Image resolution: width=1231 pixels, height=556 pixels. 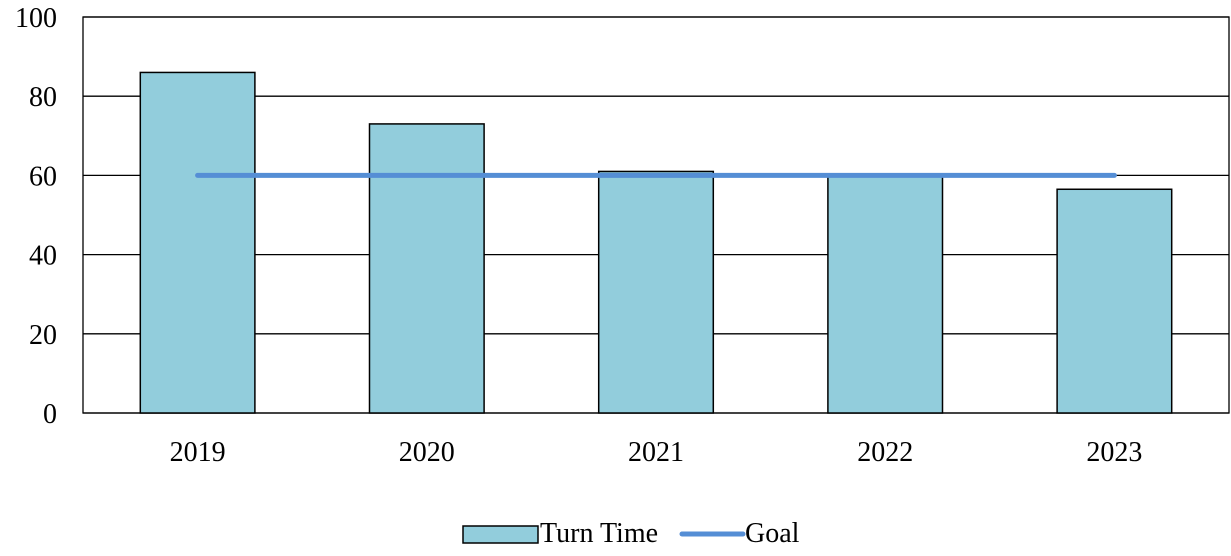 What do you see at coordinates (427, 452) in the screenshot?
I see `x-tick-label-2020: 2020` at bounding box center [427, 452].